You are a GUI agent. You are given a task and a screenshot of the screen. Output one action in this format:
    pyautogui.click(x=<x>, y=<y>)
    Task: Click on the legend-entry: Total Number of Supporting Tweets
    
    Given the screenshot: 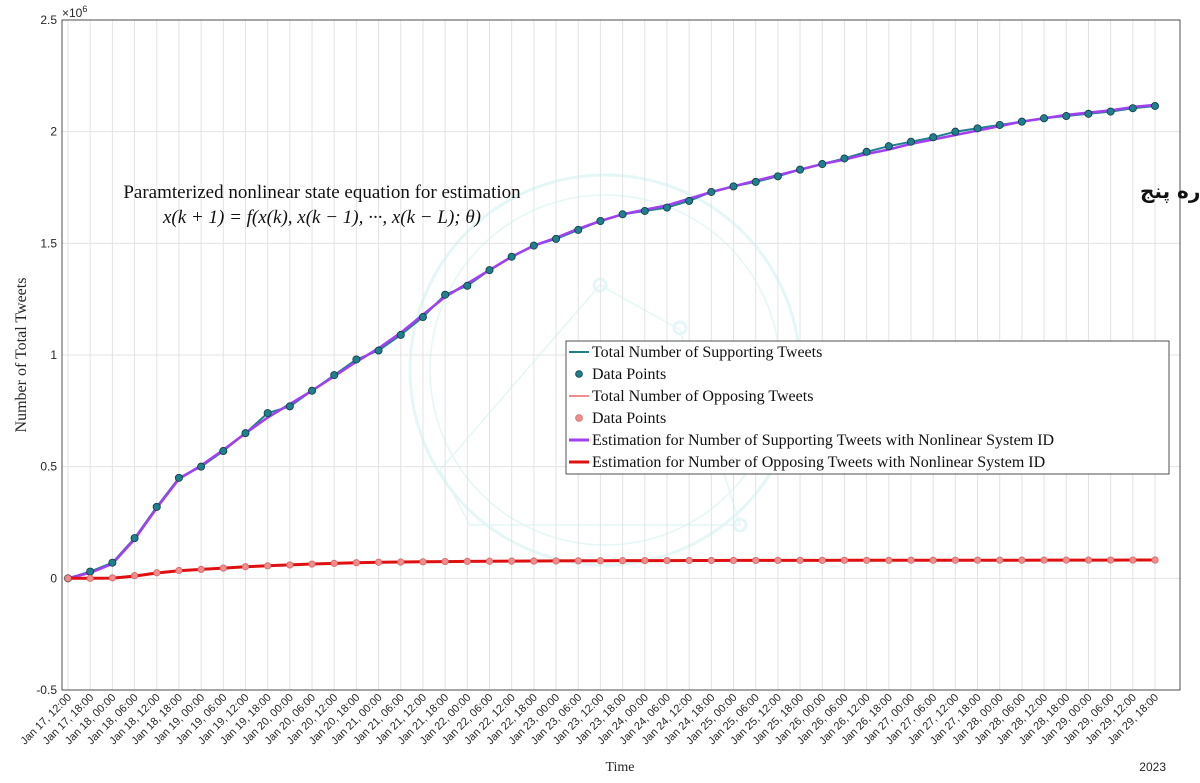 What is the action you would take?
    pyautogui.click(x=695, y=352)
    